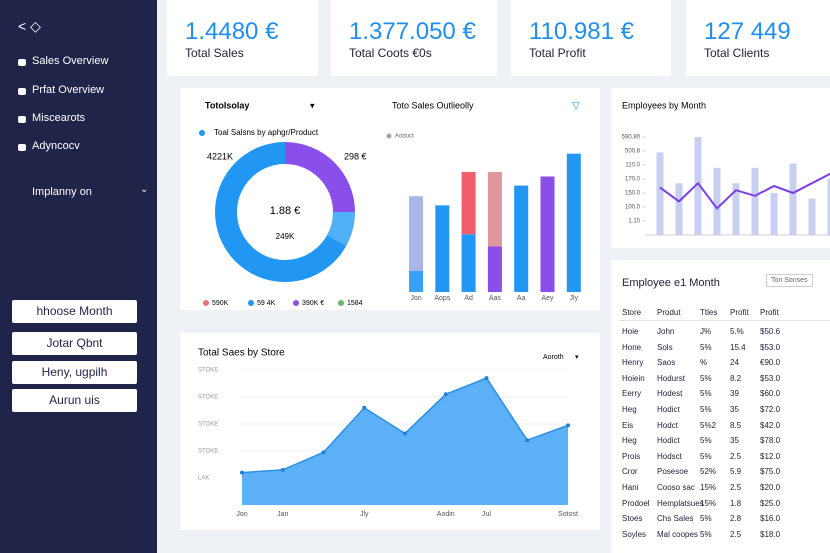 The width and height of the screenshot is (830, 553). I want to click on table-cell: Hodct, so click(667, 425).